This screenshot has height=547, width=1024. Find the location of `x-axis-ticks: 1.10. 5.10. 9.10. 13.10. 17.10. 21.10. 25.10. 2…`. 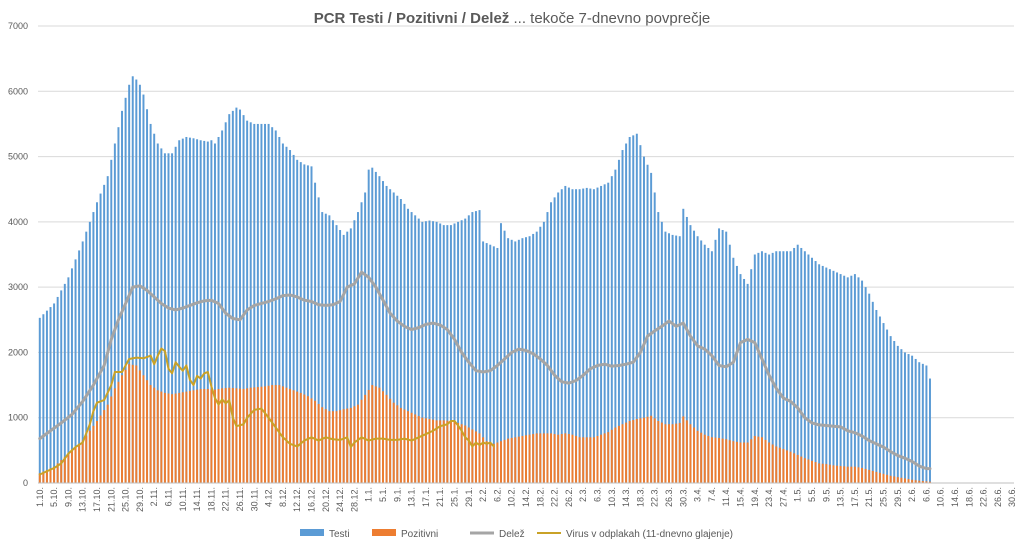

x-axis-ticks: 1.10. 5.10. 9.10. 13.10. 17.10. 21.10. 25.10. 2… is located at coordinates (526, 499).